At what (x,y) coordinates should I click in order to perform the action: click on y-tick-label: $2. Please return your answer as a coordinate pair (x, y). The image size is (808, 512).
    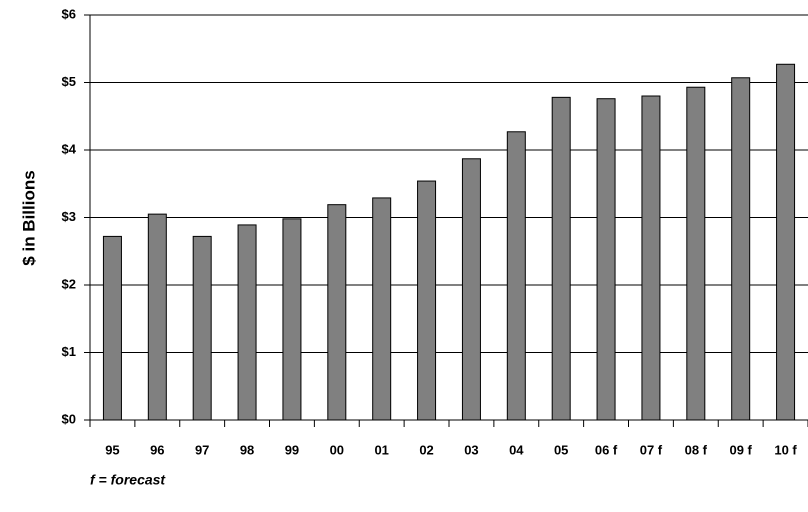
    Looking at the image, I should click on (69, 283).